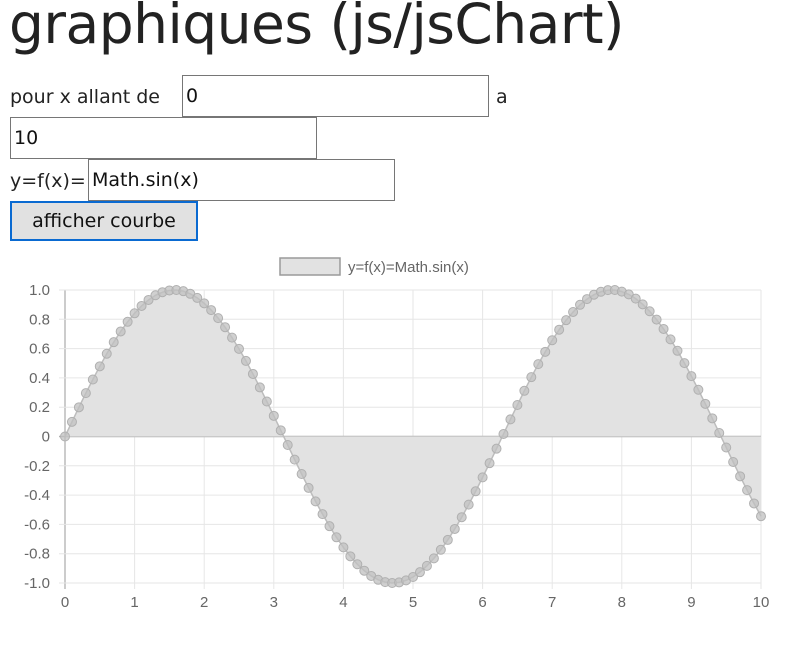  Describe the element at coordinates (163, 138) in the screenshot. I see `x-to-input` at that location.